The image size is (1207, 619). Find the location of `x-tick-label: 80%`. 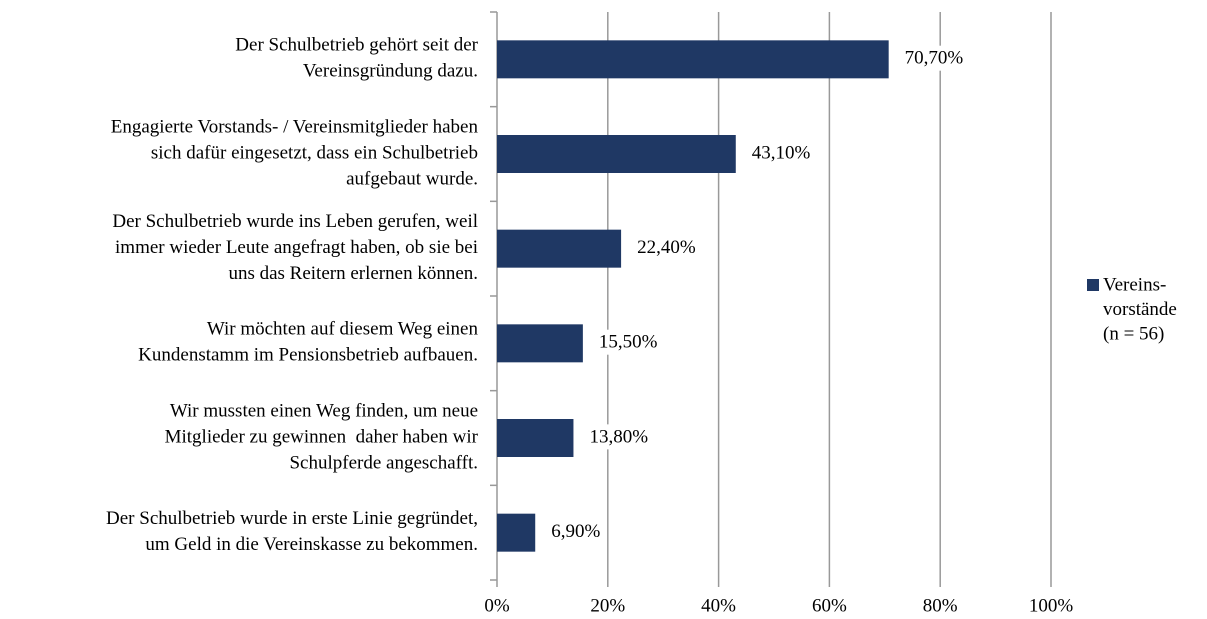

x-tick-label: 80% is located at coordinates (940, 605).